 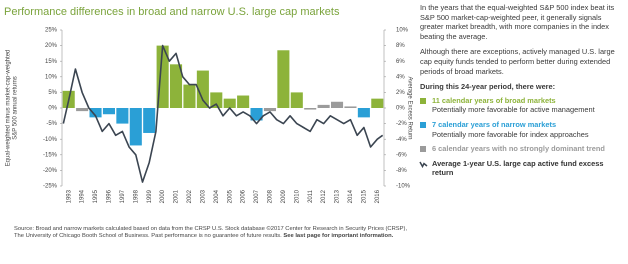 I want to click on x-tick-label: 1995, so click(x=96, y=196).